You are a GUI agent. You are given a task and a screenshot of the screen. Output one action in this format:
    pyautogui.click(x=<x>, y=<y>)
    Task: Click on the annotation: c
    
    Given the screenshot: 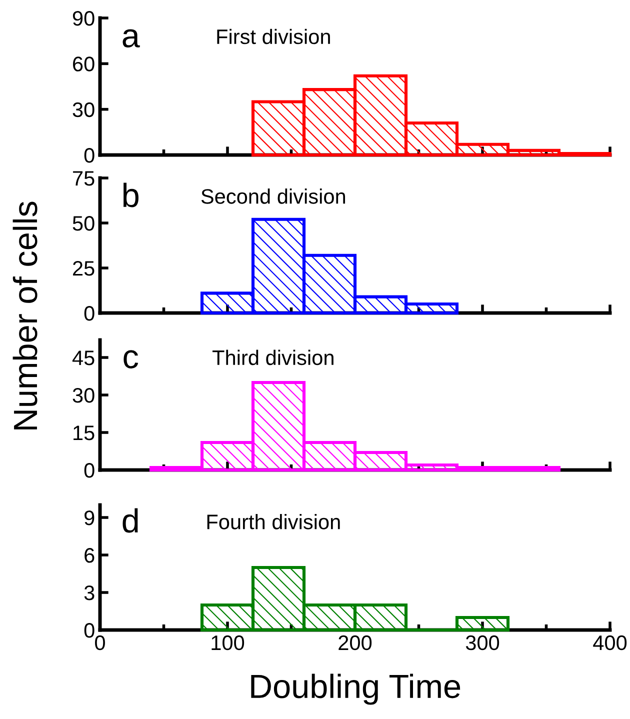 What is the action you would take?
    pyautogui.click(x=131, y=359)
    